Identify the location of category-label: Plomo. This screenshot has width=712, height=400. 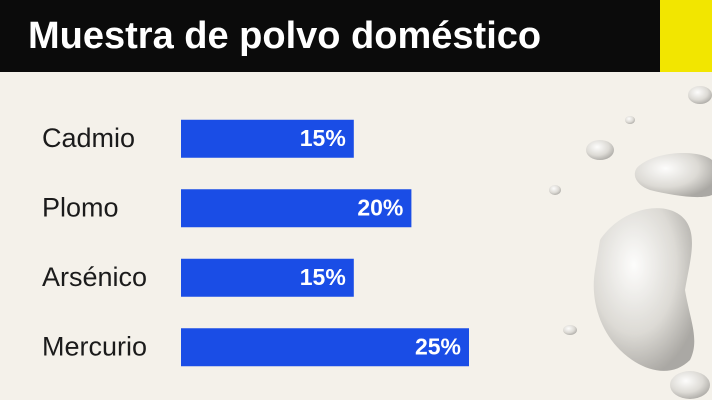
(80, 207).